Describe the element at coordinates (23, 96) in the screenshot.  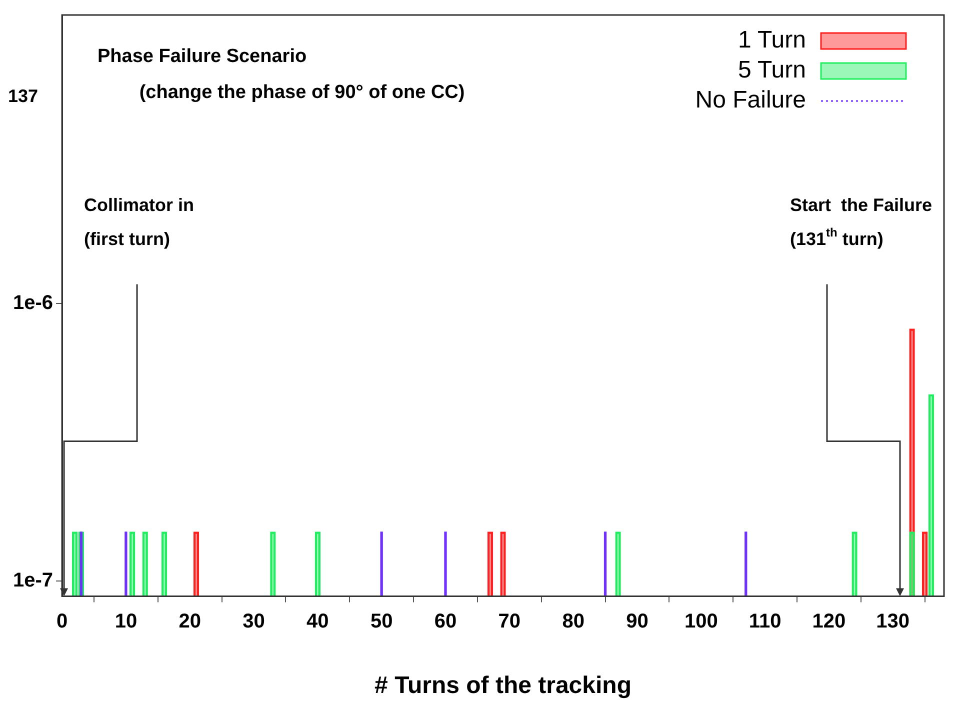
I see `text: 137` at that location.